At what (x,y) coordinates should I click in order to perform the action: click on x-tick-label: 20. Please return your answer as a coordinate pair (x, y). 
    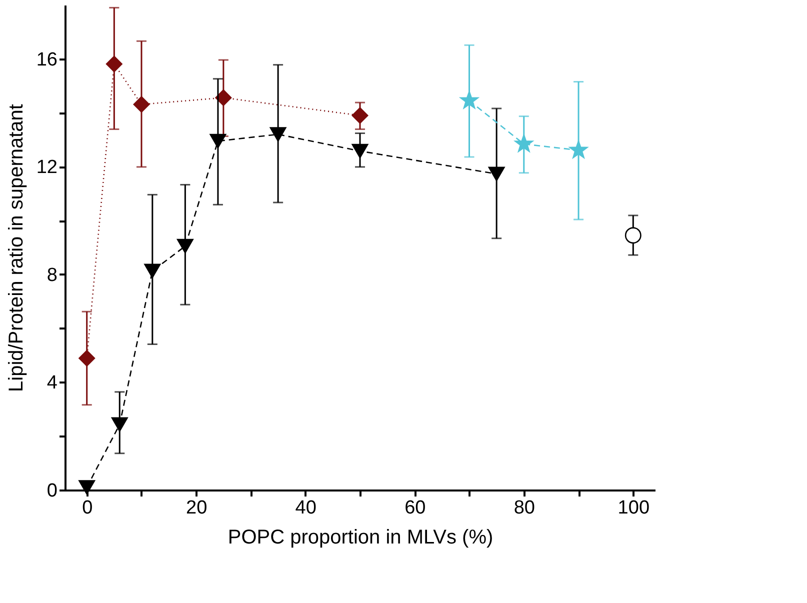
    Looking at the image, I should click on (197, 508).